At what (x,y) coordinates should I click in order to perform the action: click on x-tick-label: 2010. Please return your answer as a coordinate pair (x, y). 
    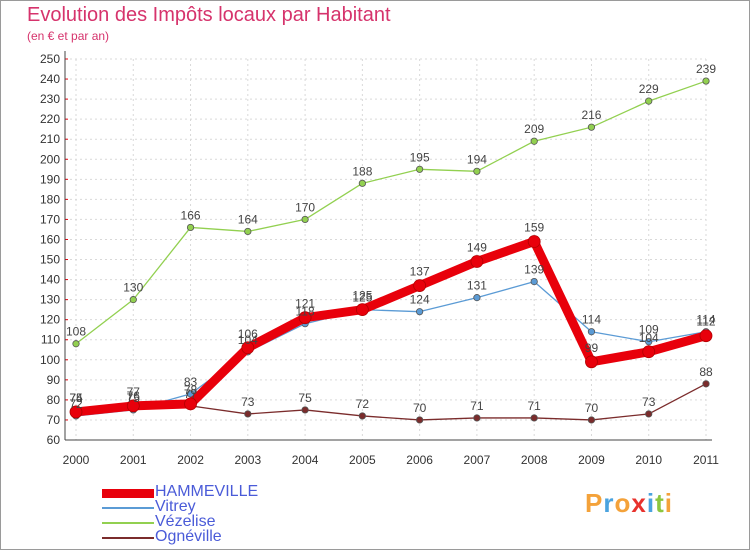
    Looking at the image, I should click on (648, 460).